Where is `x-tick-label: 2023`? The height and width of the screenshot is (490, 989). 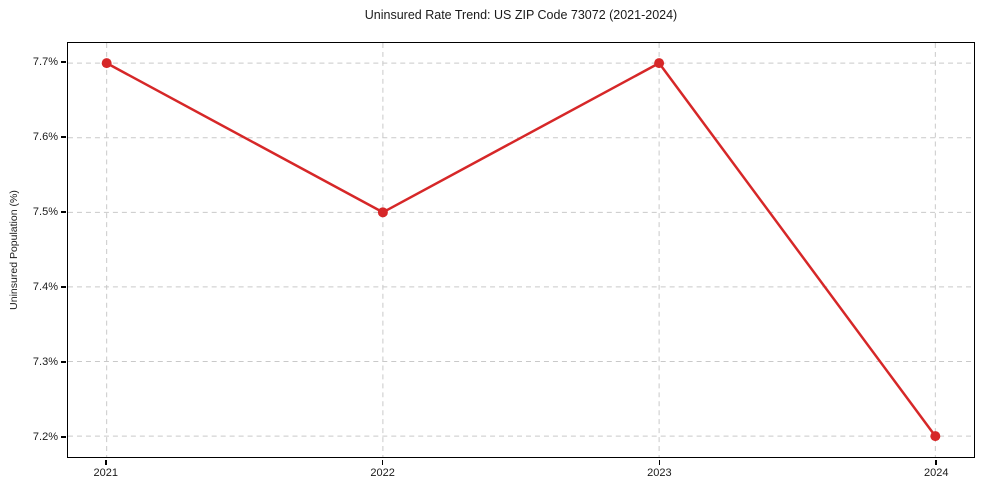
x-tick-label: 2023 is located at coordinates (659, 473).